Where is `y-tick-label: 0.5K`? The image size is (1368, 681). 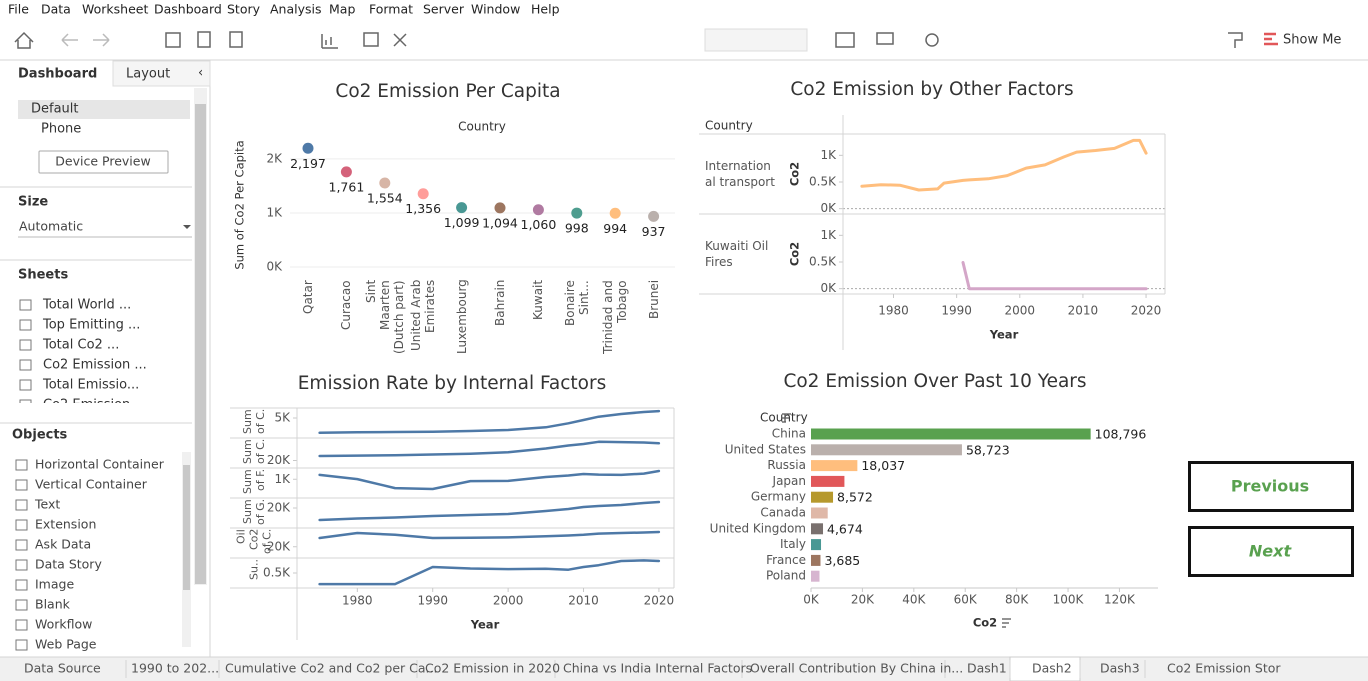
y-tick-label: 0.5K is located at coordinates (277, 573).